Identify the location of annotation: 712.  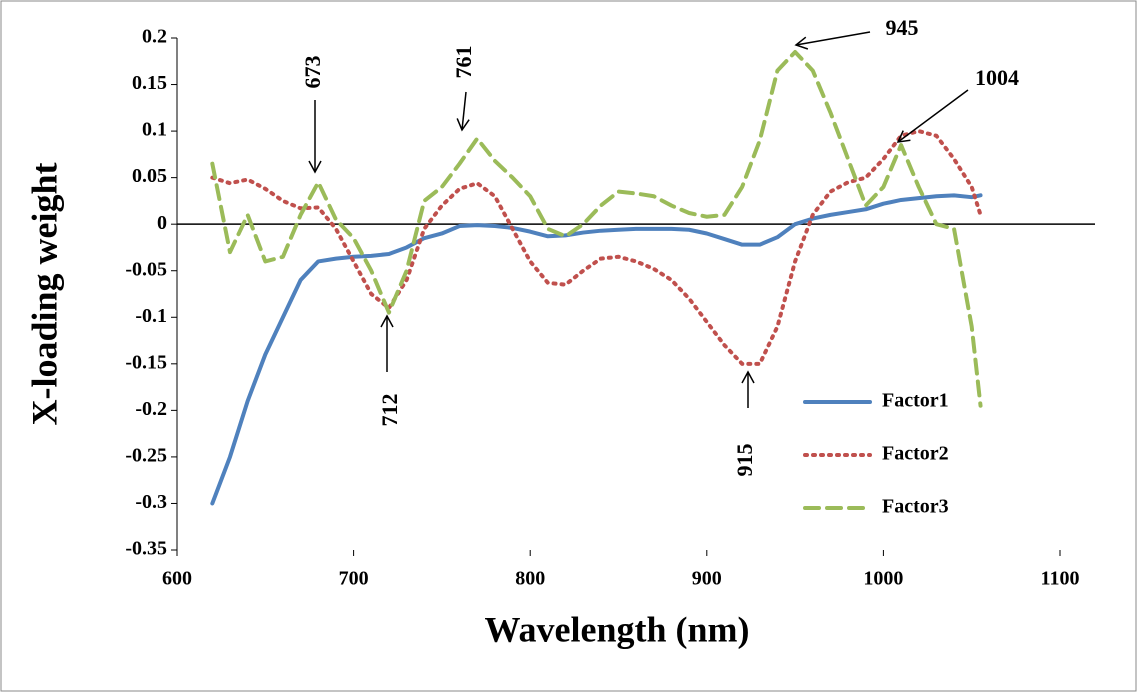
(389, 410).